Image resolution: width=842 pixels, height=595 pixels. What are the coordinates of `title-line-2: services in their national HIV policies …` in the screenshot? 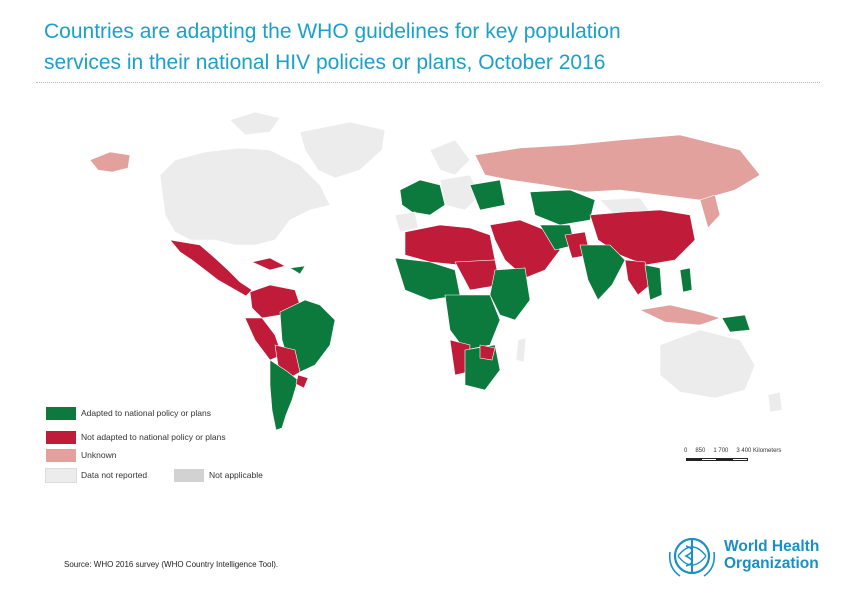 It's located at (325, 62).